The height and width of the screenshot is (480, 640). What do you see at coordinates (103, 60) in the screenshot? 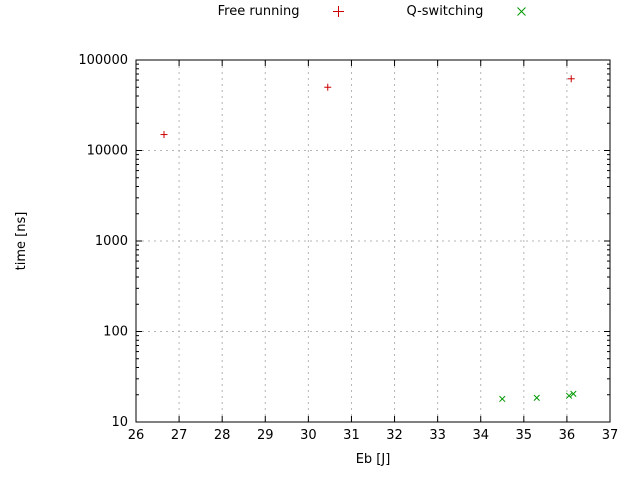
I see `svg-text: 100000` at bounding box center [103, 60].